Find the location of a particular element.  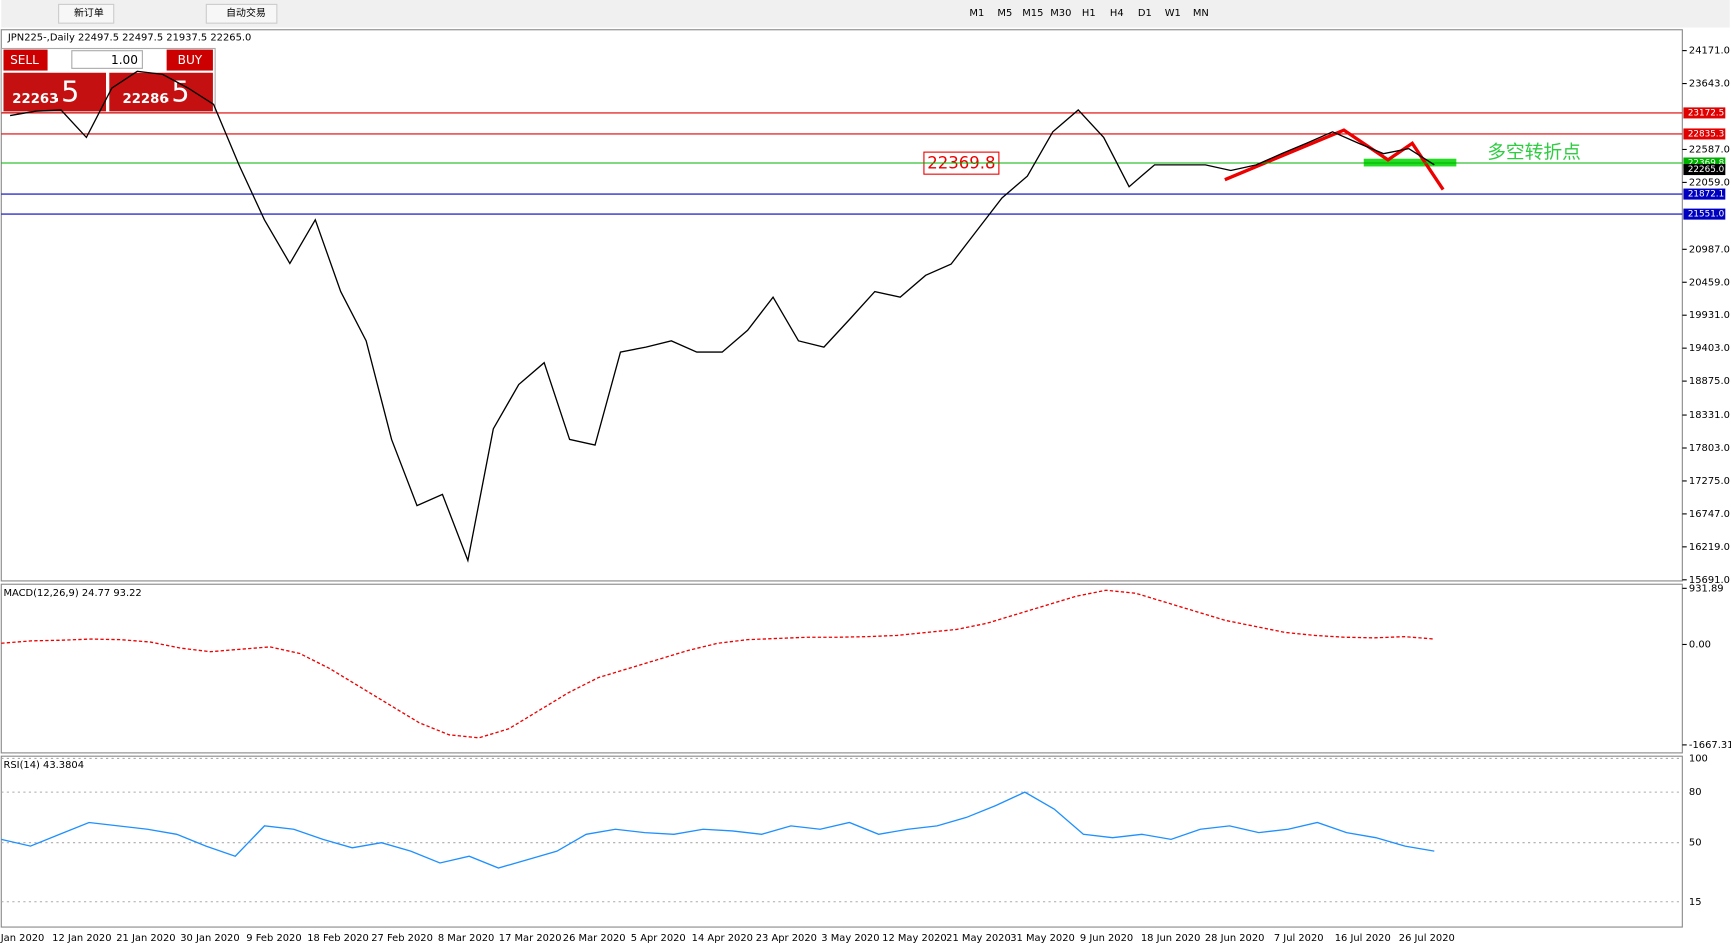

date-label: 17 Mar 2020 is located at coordinates (530, 938).